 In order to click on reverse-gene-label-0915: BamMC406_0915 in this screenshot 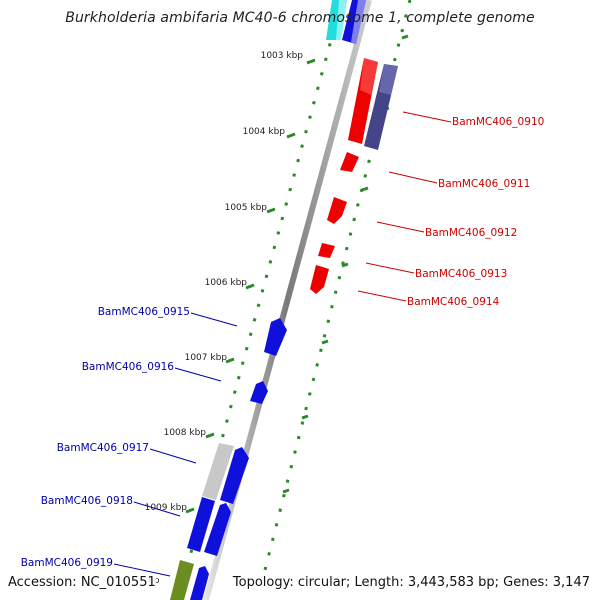, I will do `click(144, 312)`.